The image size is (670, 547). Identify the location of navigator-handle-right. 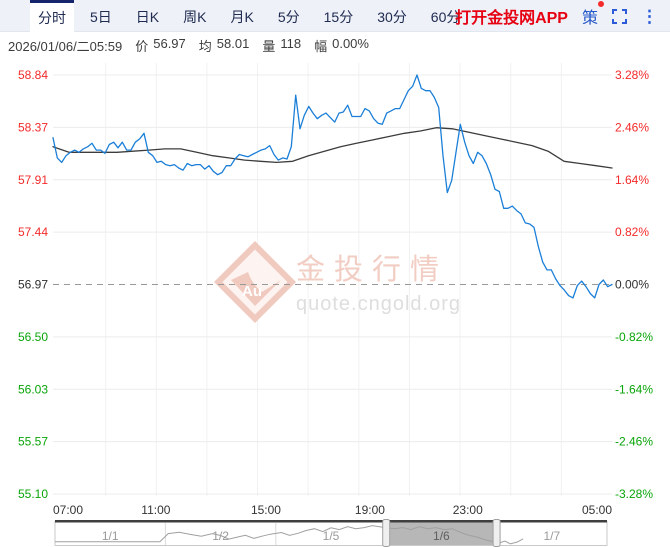
(496, 533).